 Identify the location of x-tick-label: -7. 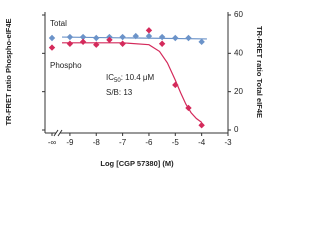
(123, 142).